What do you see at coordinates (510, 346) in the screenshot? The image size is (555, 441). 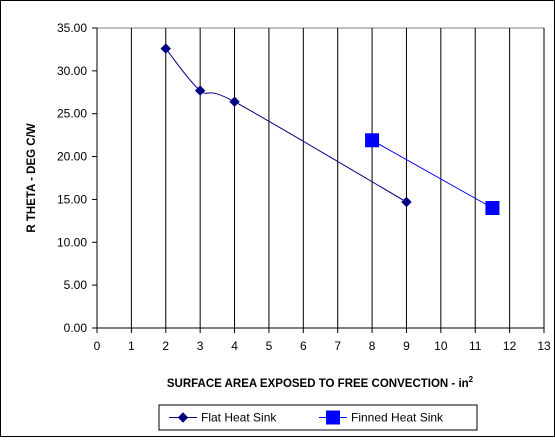 I see `x-tick-label: 12` at bounding box center [510, 346].